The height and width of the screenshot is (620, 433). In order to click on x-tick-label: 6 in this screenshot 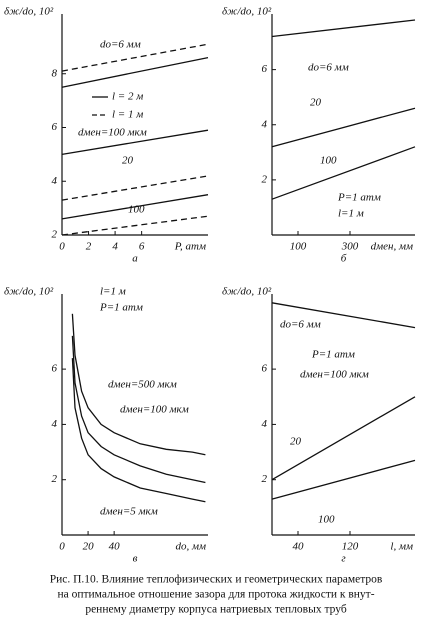, I will do `click(142, 247)`.